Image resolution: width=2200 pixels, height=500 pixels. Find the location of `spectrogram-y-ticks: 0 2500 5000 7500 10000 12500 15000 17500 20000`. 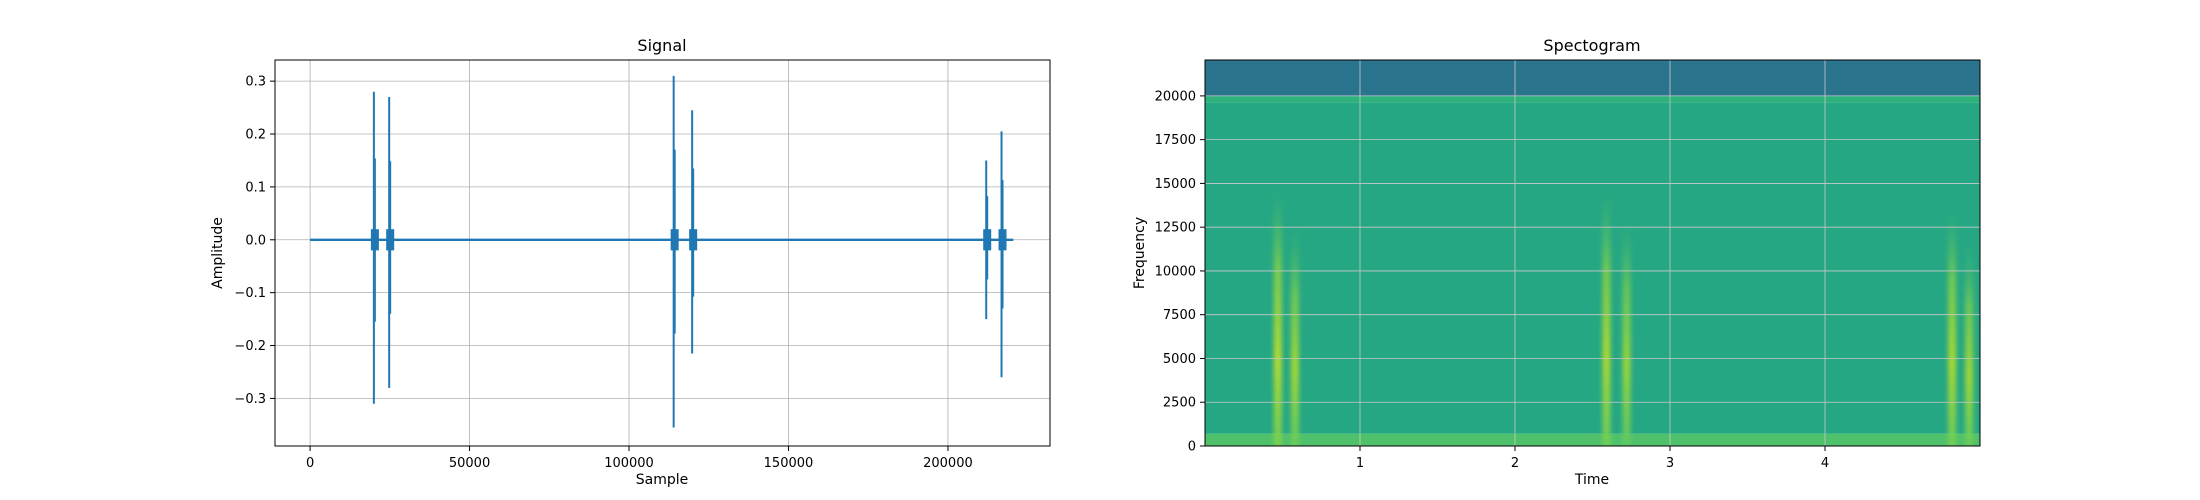

spectrogram-y-ticks: 0 2500 5000 7500 10000 12500 15000 17500 20000 is located at coordinates (1180, 272).